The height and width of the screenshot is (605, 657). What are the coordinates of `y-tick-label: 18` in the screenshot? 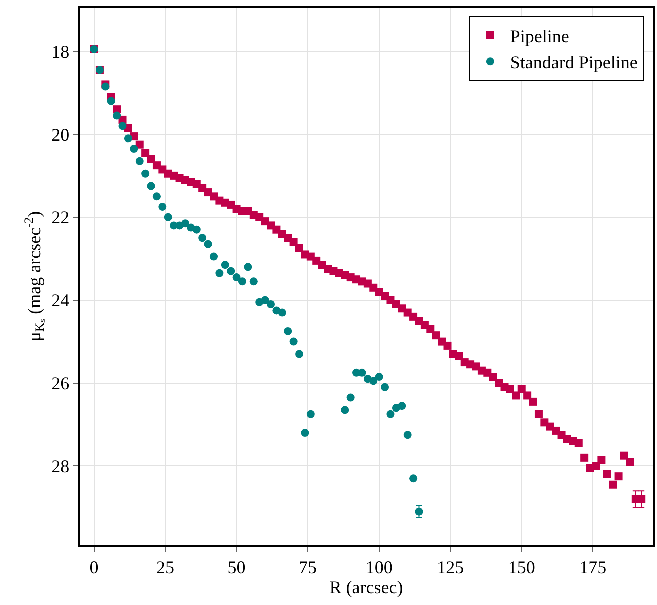 It's located at (61, 52).